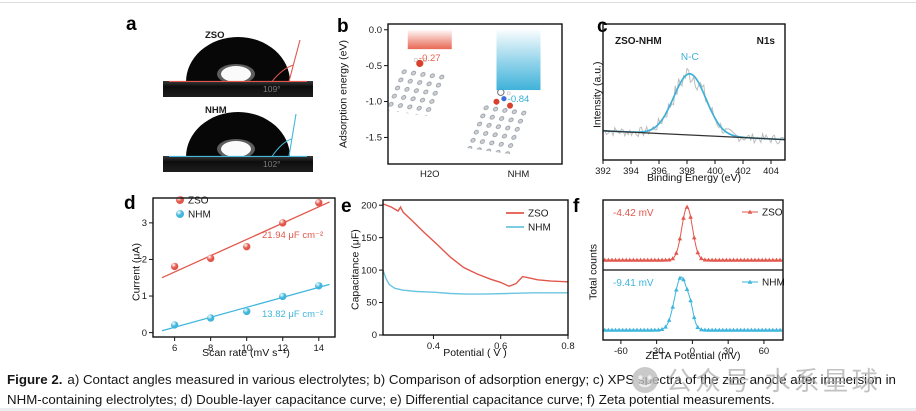 The image size is (916, 411). I want to click on h2o-on-lattice-graphic, so click(416, 87).